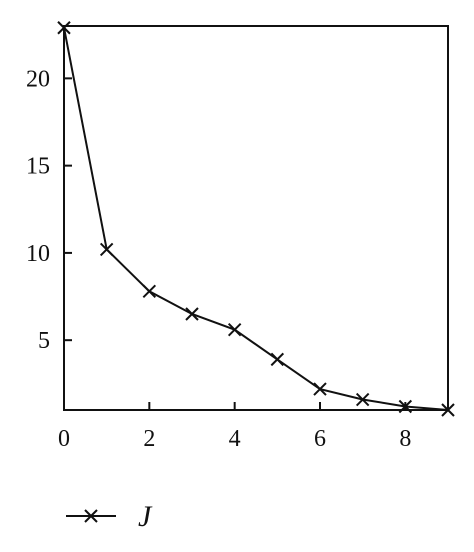 The image size is (474, 552). I want to click on x-tick-label: 8, so click(405, 439).